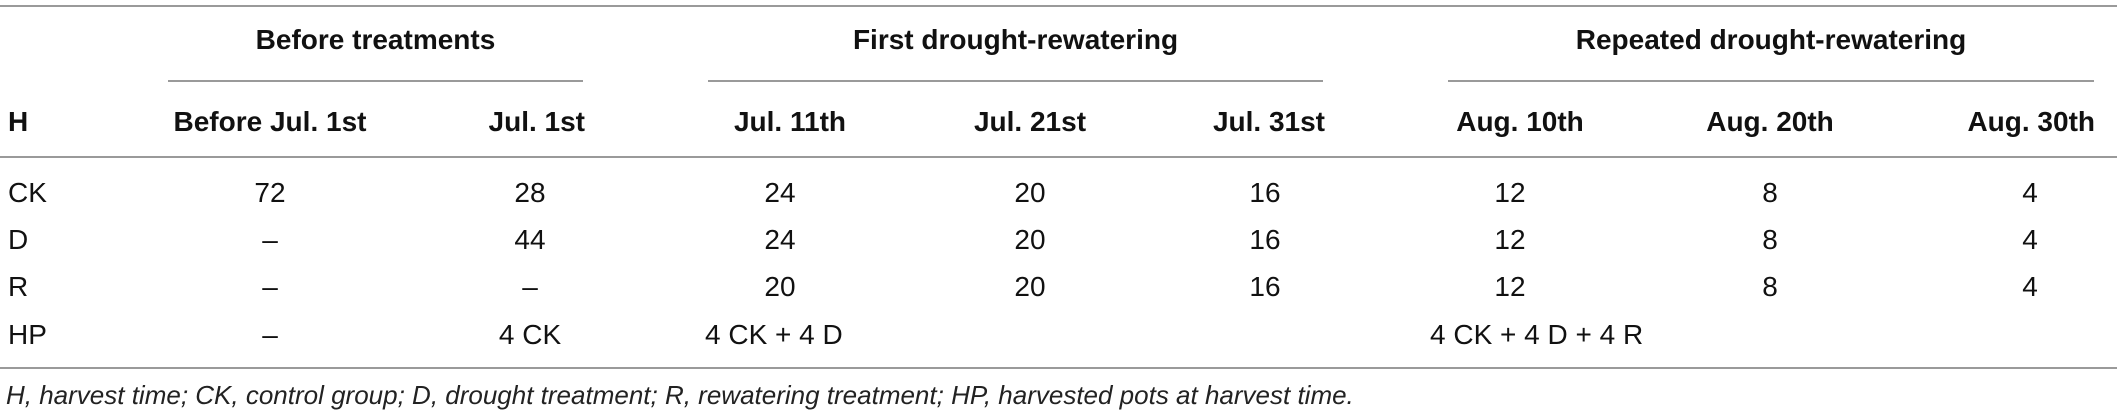  I want to click on column-header-aug30: Aug. 30th, so click(2031, 121).